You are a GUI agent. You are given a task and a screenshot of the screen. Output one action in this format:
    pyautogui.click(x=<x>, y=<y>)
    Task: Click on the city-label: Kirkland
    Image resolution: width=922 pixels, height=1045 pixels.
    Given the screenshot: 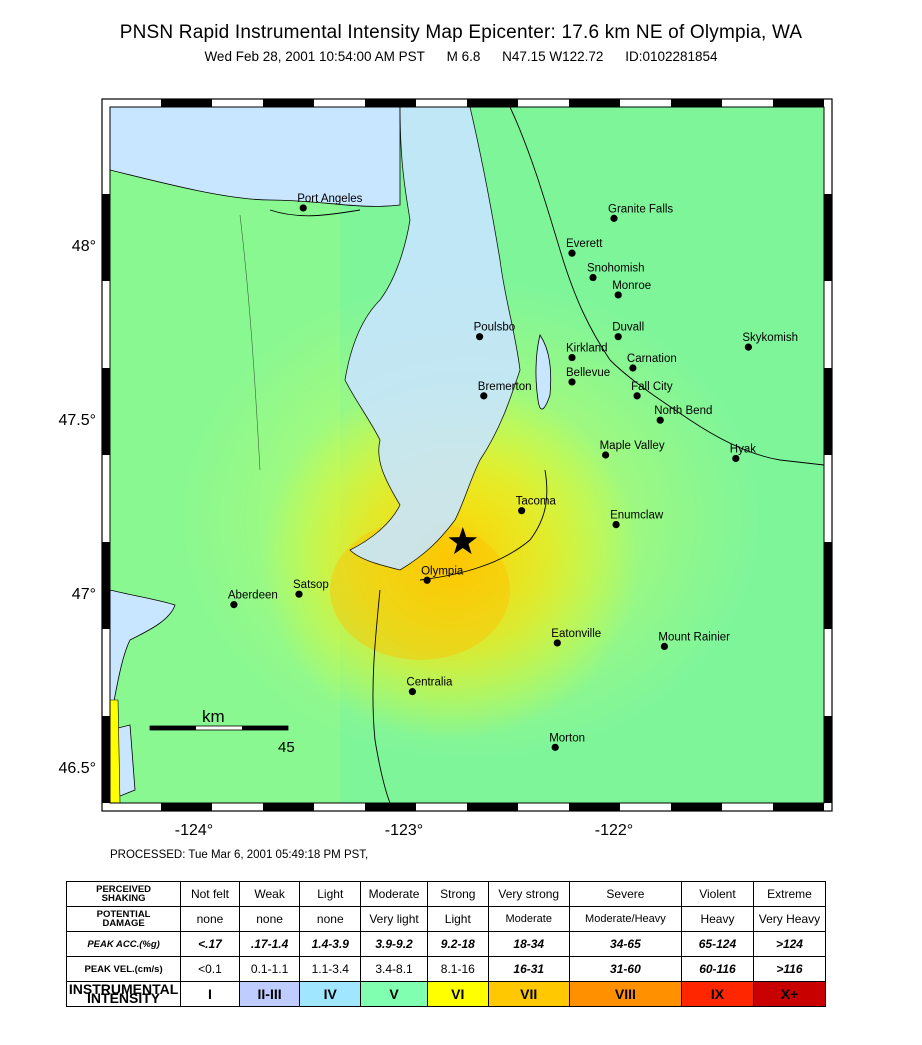 What is the action you would take?
    pyautogui.click(x=587, y=349)
    